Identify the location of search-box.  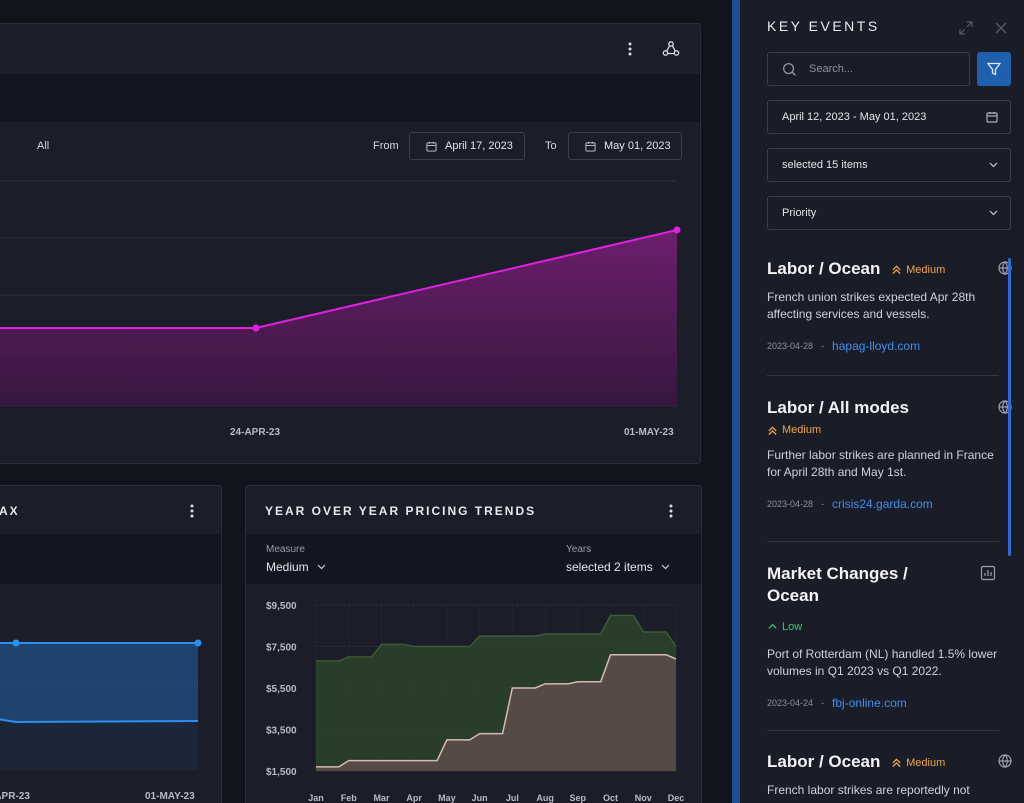
(868, 69).